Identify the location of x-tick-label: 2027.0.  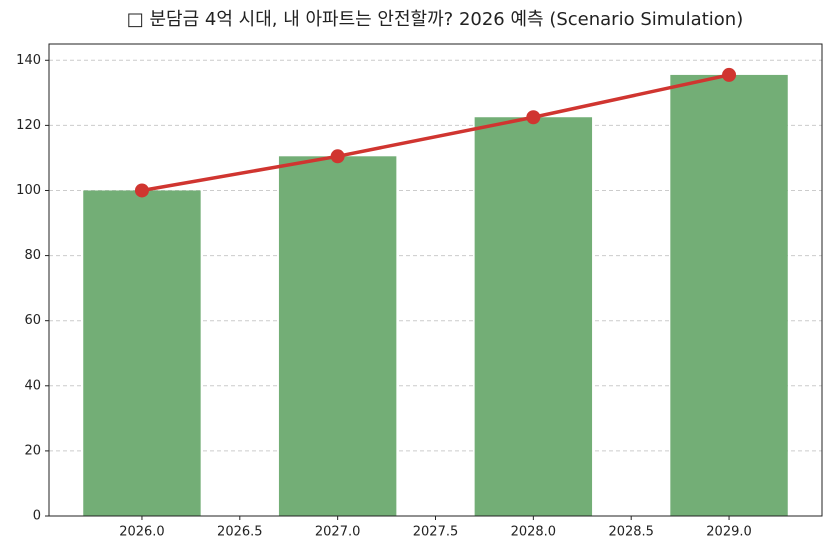
(338, 532).